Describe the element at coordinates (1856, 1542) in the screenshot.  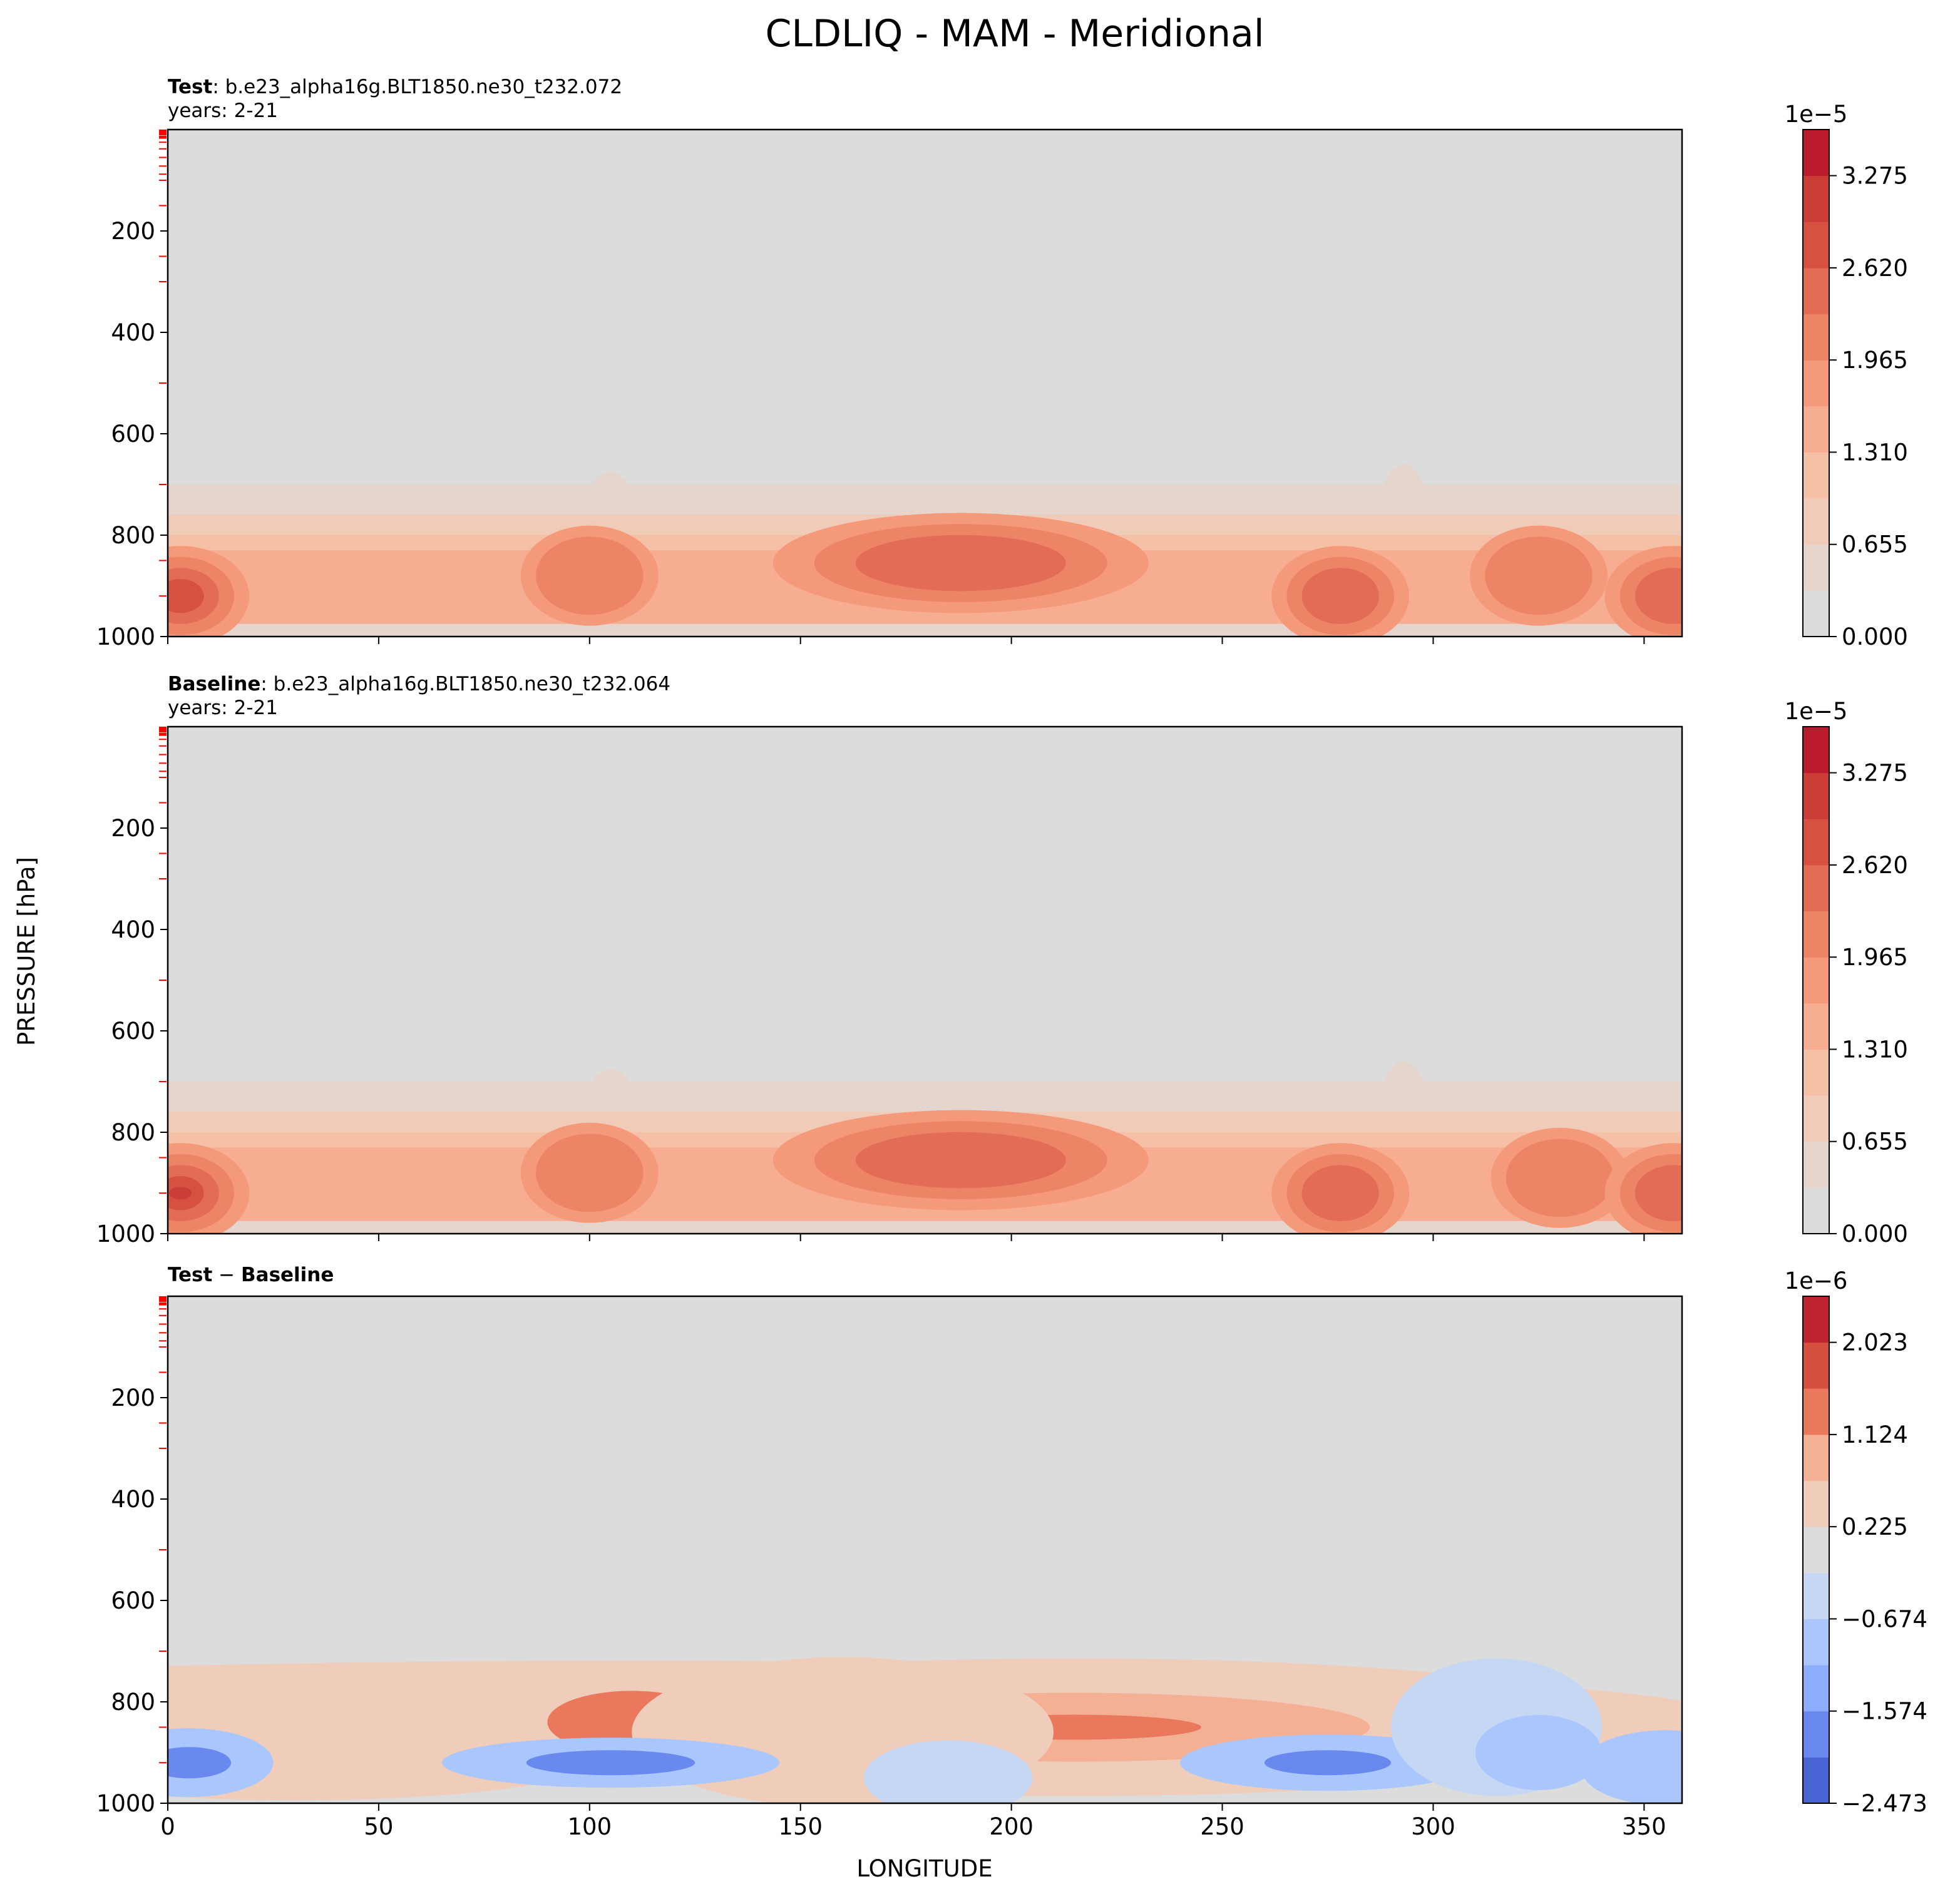
I see `colorbar-diff: −2.473 −1.574 −0.674 0.225 1.124 2.023 1e−6` at that location.